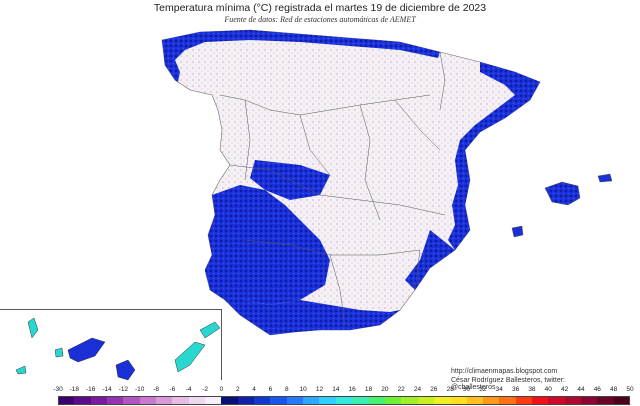 The image size is (640, 406). Describe the element at coordinates (74, 389) in the screenshot. I see `legend-tick-label: -18` at that location.